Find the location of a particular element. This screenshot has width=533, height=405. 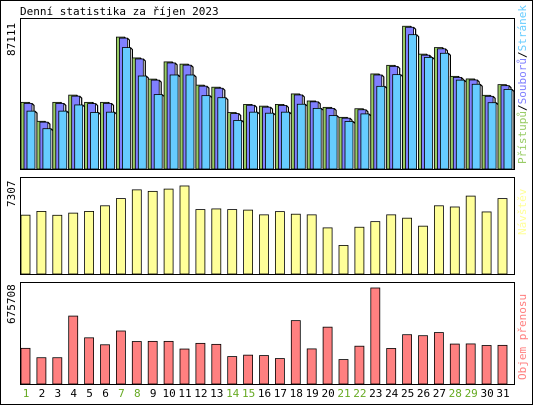

day-label-30: 30 is located at coordinates (486, 393).